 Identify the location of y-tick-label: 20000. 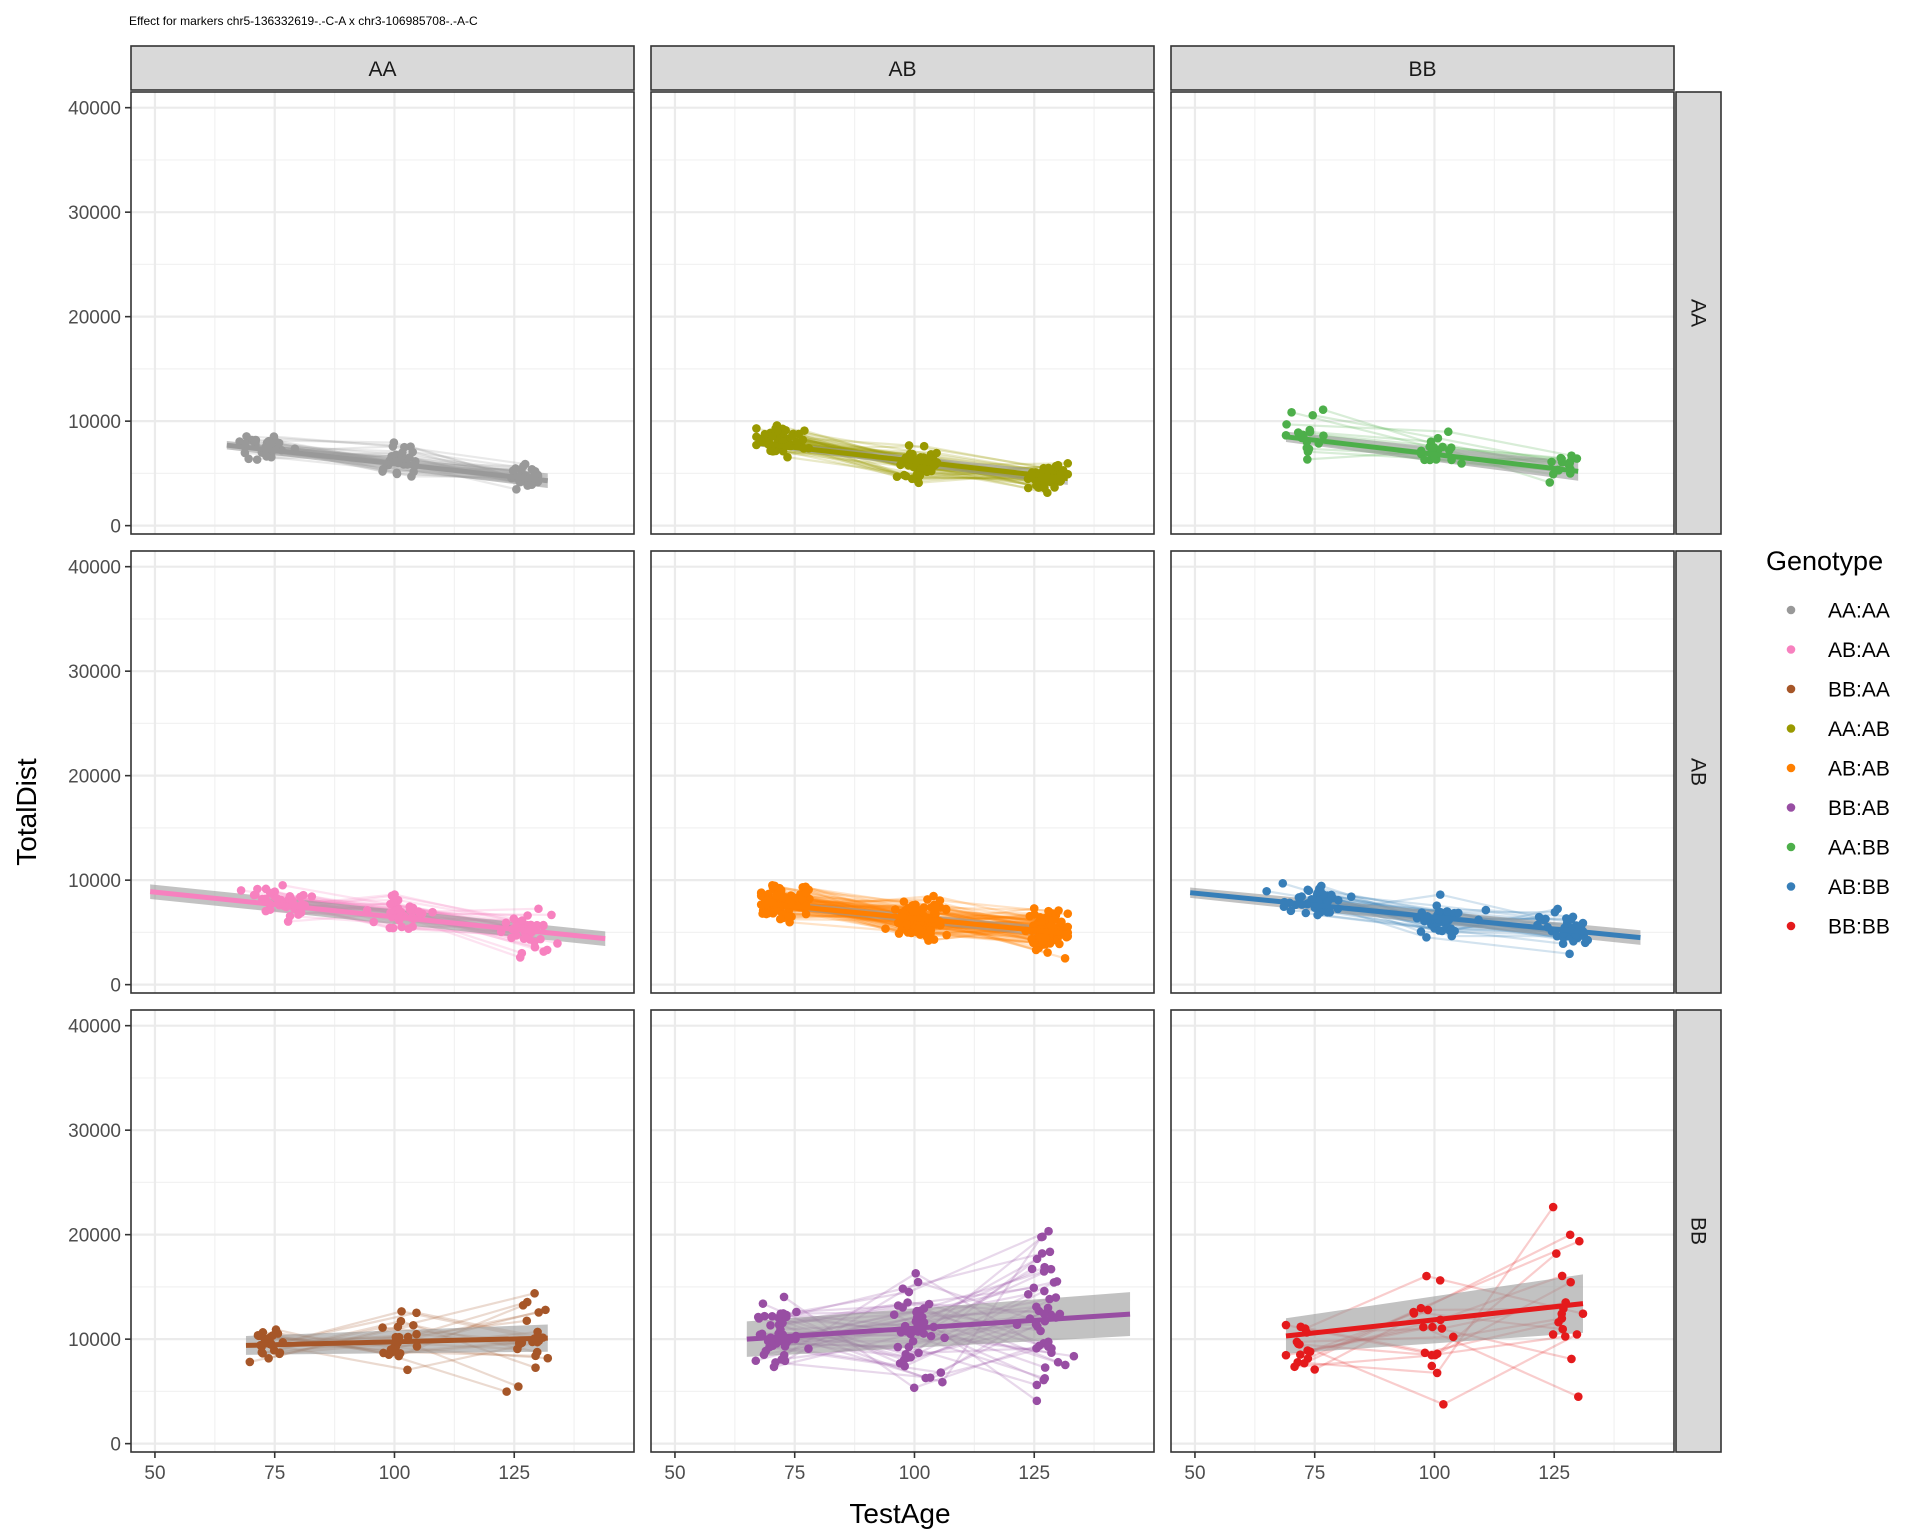
(94, 777).